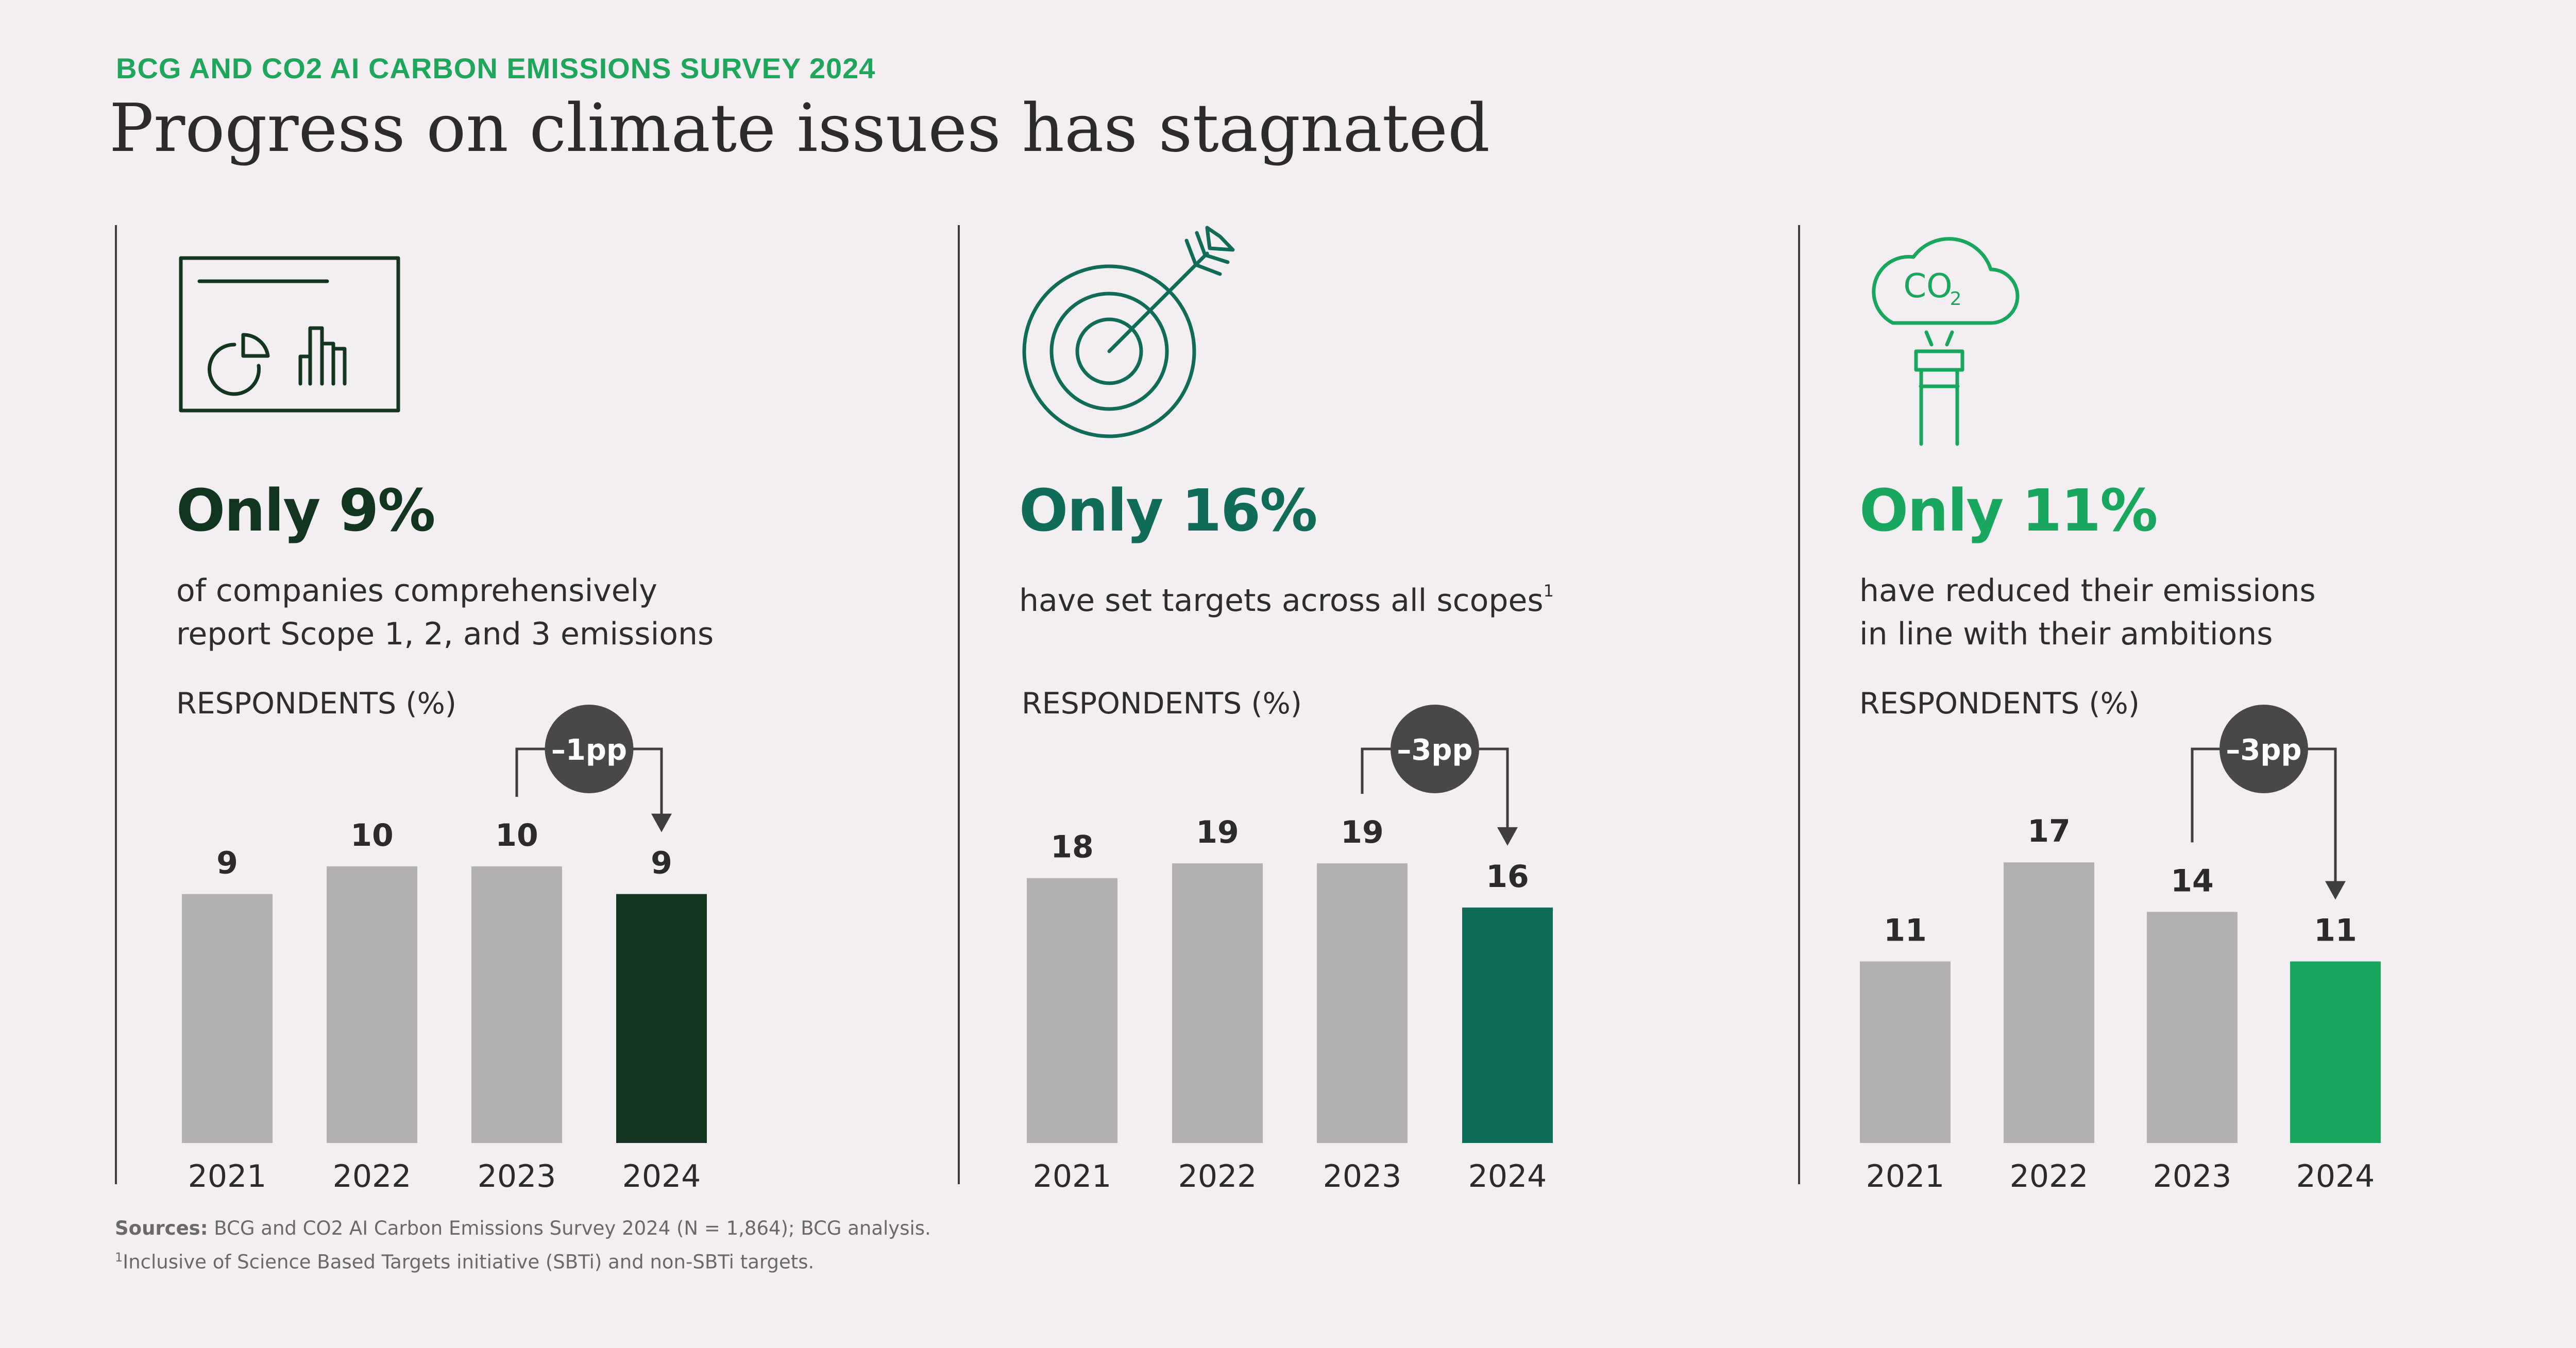 The width and height of the screenshot is (2576, 1348). I want to click on subtext-line: have reduced their emissions, so click(2087, 591).